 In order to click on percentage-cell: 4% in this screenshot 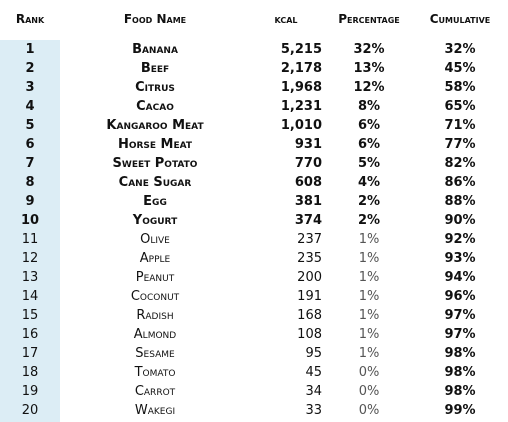, I will do `click(369, 182)`.